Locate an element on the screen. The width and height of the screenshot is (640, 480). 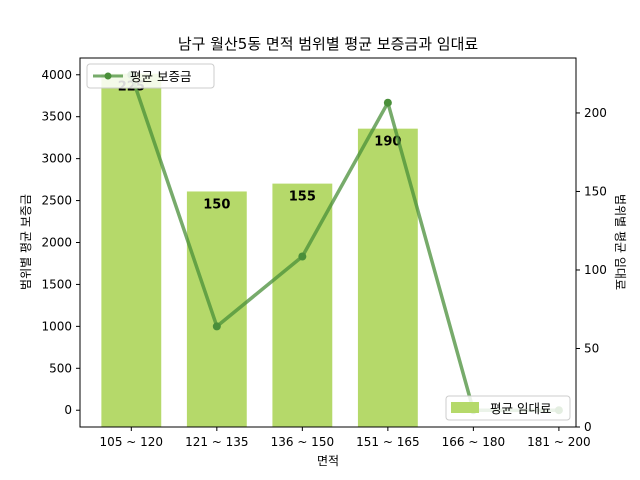
x-axis-label: 면적 is located at coordinates (328, 461).